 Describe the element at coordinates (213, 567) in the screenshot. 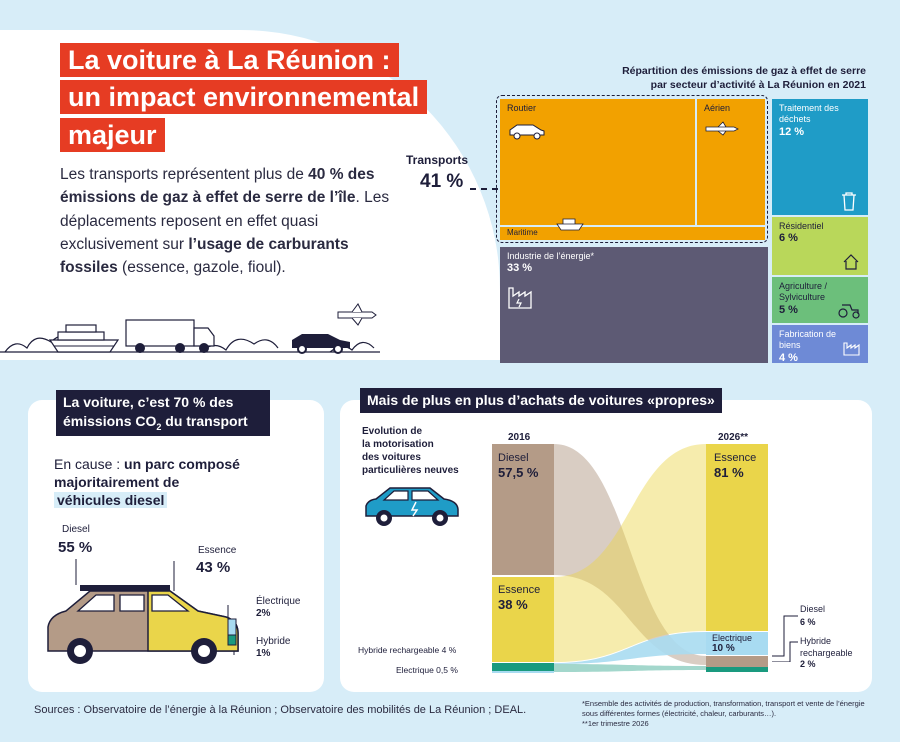

I see `essence-pct: 43 %` at that location.